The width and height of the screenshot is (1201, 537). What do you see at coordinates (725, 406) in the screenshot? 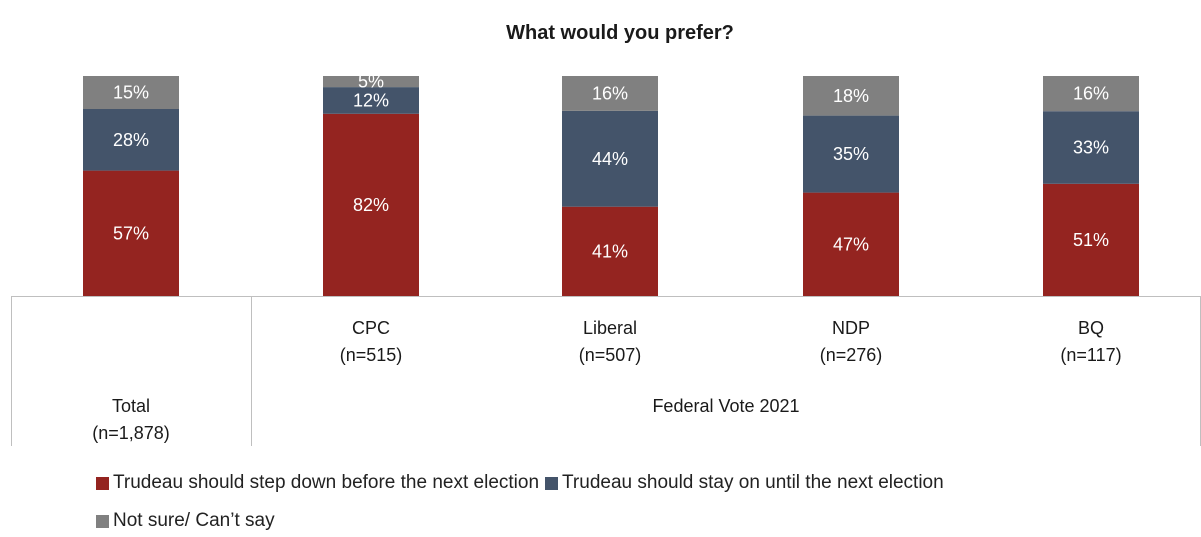
I see `group-label-federal-vote: Federal Vote 2021` at bounding box center [725, 406].